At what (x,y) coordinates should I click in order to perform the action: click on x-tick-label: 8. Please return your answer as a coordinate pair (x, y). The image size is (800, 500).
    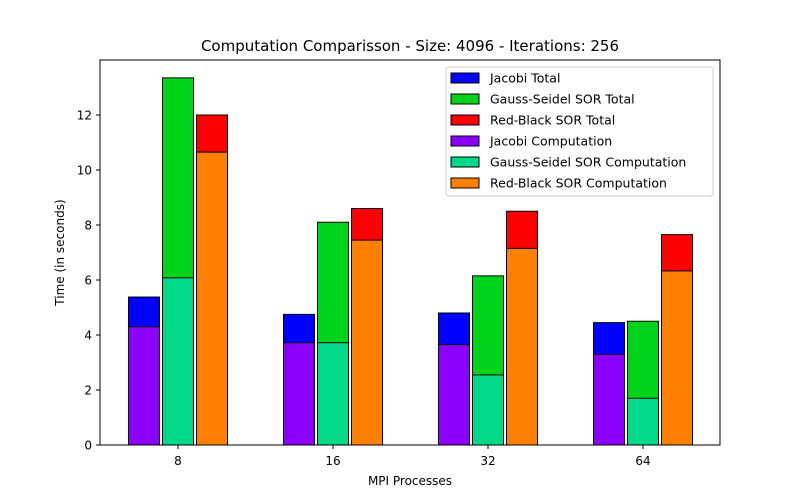
    Looking at the image, I should click on (178, 461).